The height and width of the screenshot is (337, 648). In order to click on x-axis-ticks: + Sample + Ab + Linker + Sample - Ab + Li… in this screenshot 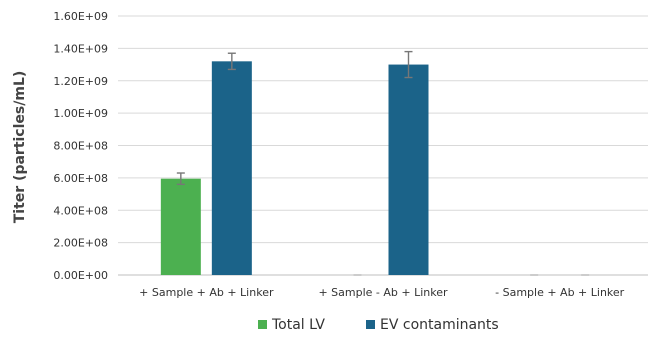, I will do `click(381, 292)`.